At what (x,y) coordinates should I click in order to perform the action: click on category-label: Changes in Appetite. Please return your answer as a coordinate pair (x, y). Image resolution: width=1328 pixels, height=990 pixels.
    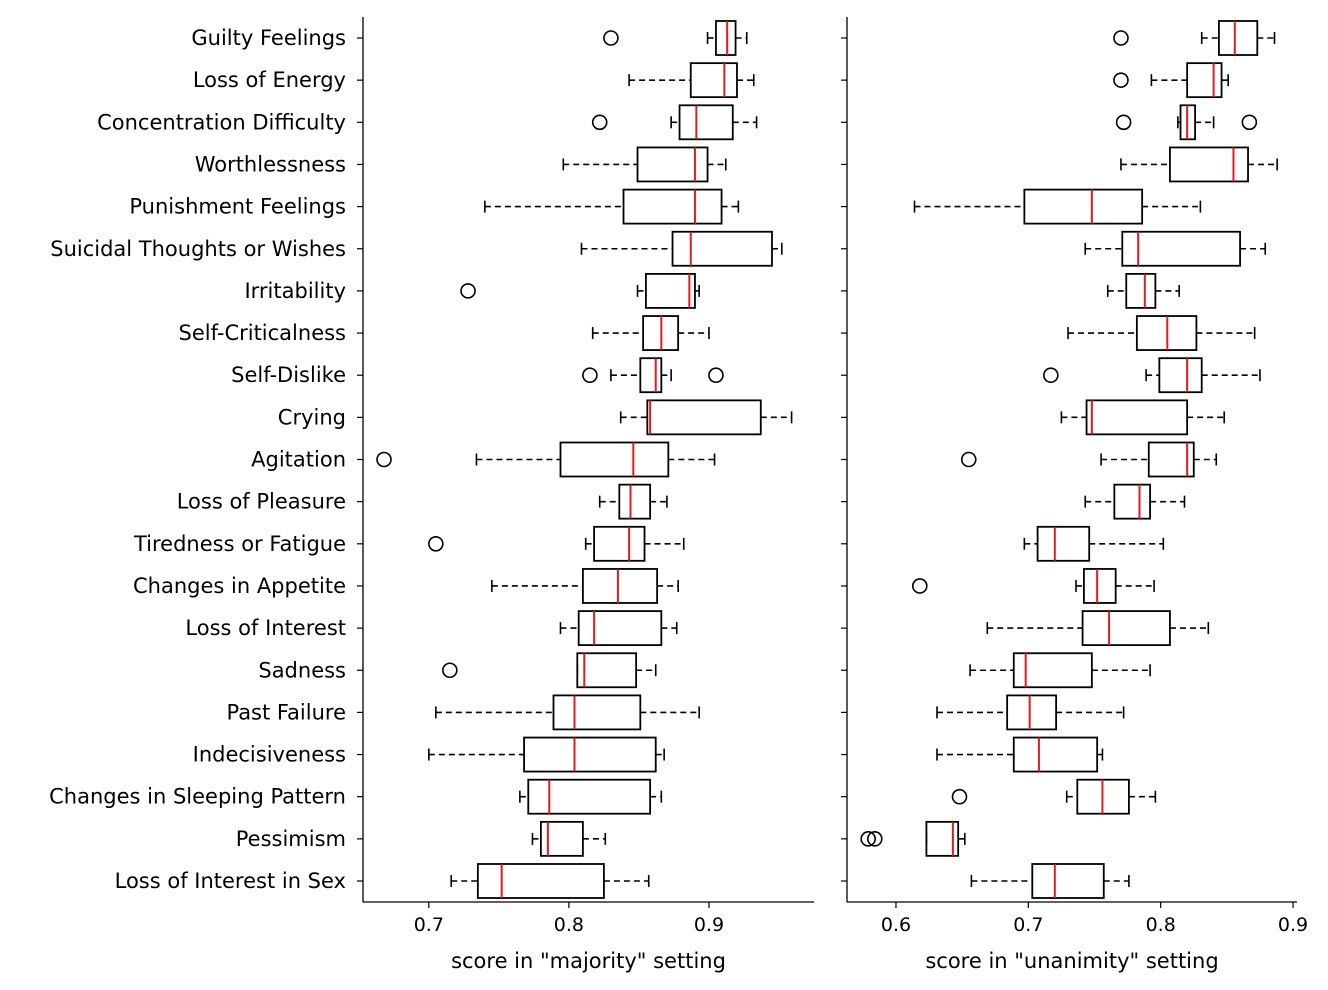
    Looking at the image, I should click on (239, 586).